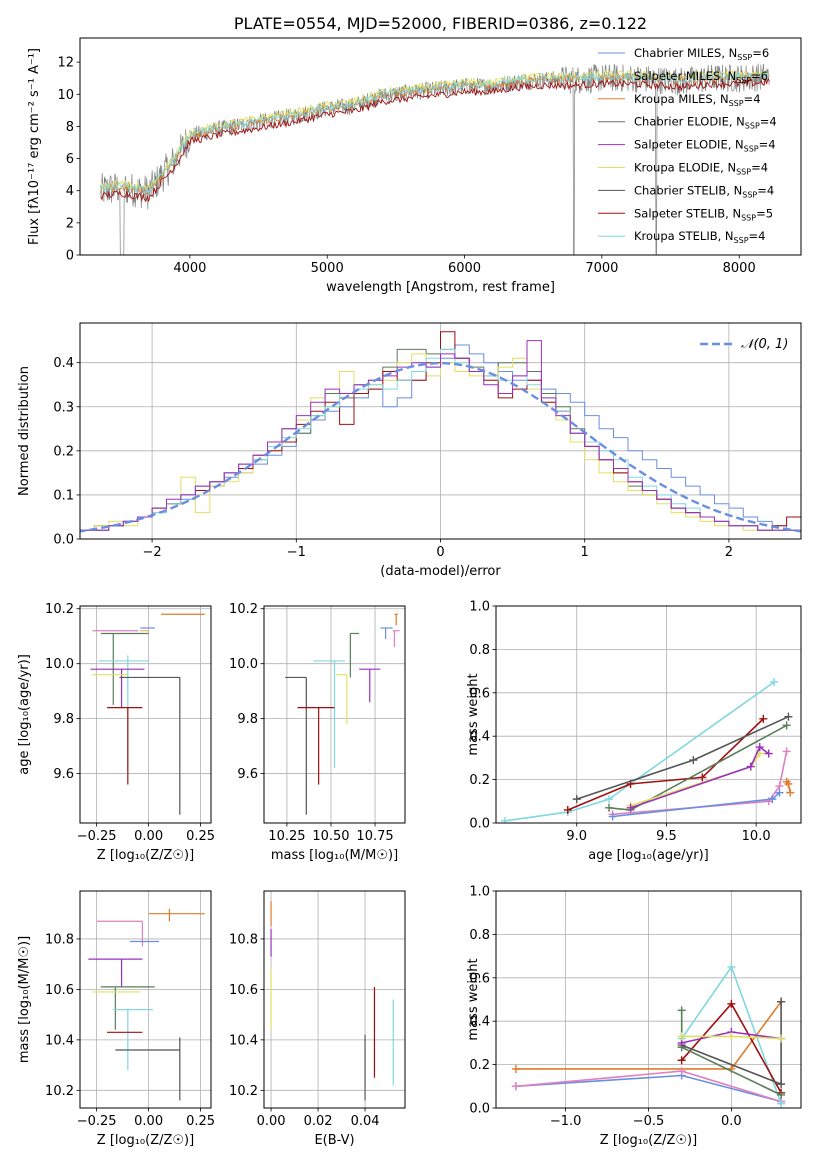  I want to click on legend-label: Kroupa ELODIE, NSSP=4, so click(701, 169).